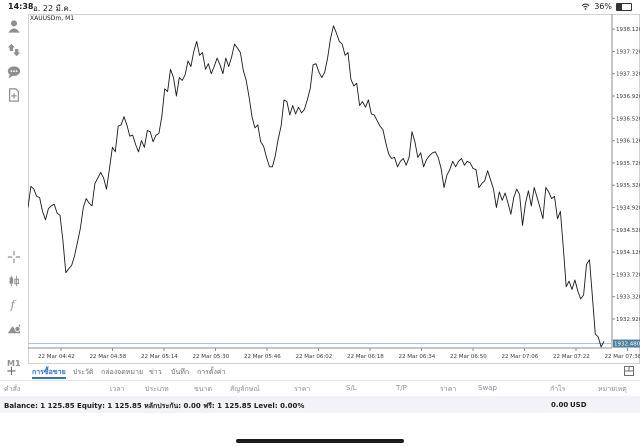  I want to click on chart-symbol-label: XAUUSDm, M1, so click(52, 18).